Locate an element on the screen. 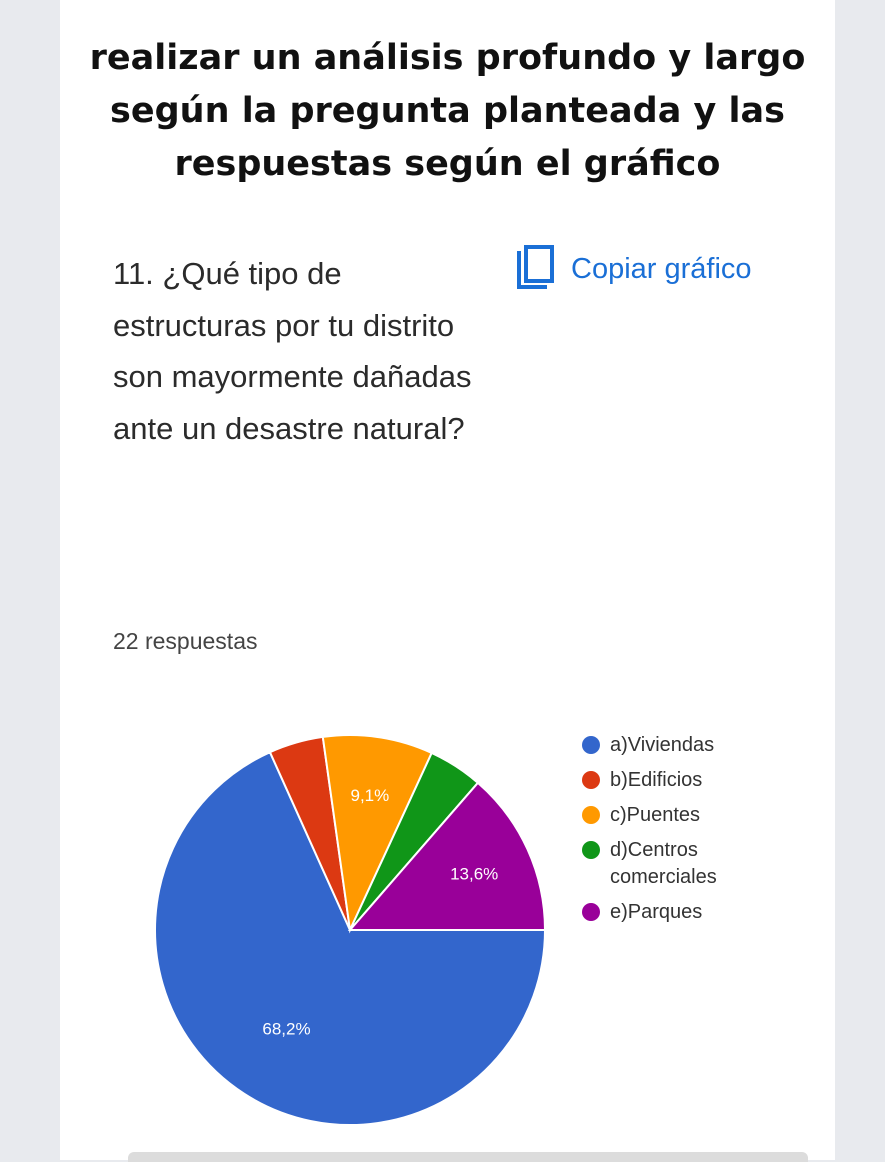 This screenshot has height=1162, width=885. legend-label: a)Viviendas is located at coordinates (662, 745).